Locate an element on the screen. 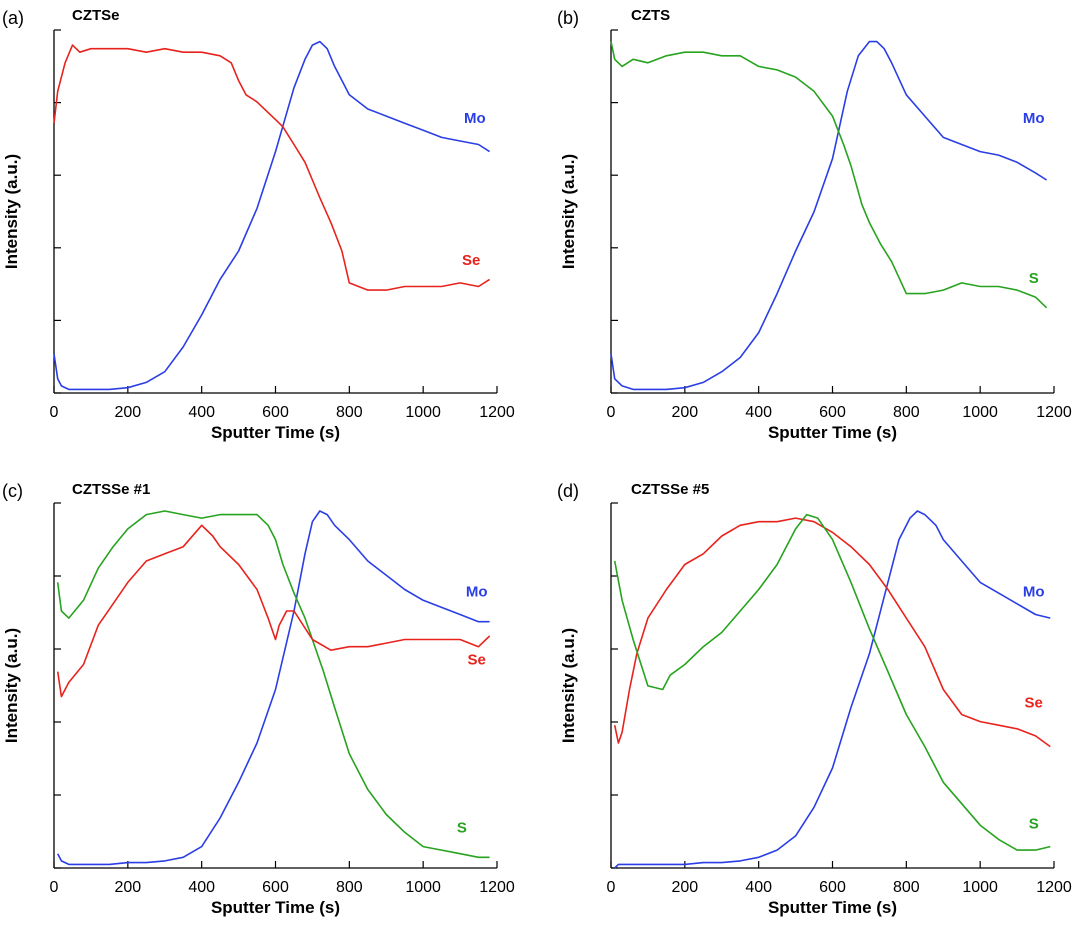 This screenshot has height=931, width=1084. panel-title: CZTSSe #1 is located at coordinates (111, 489).